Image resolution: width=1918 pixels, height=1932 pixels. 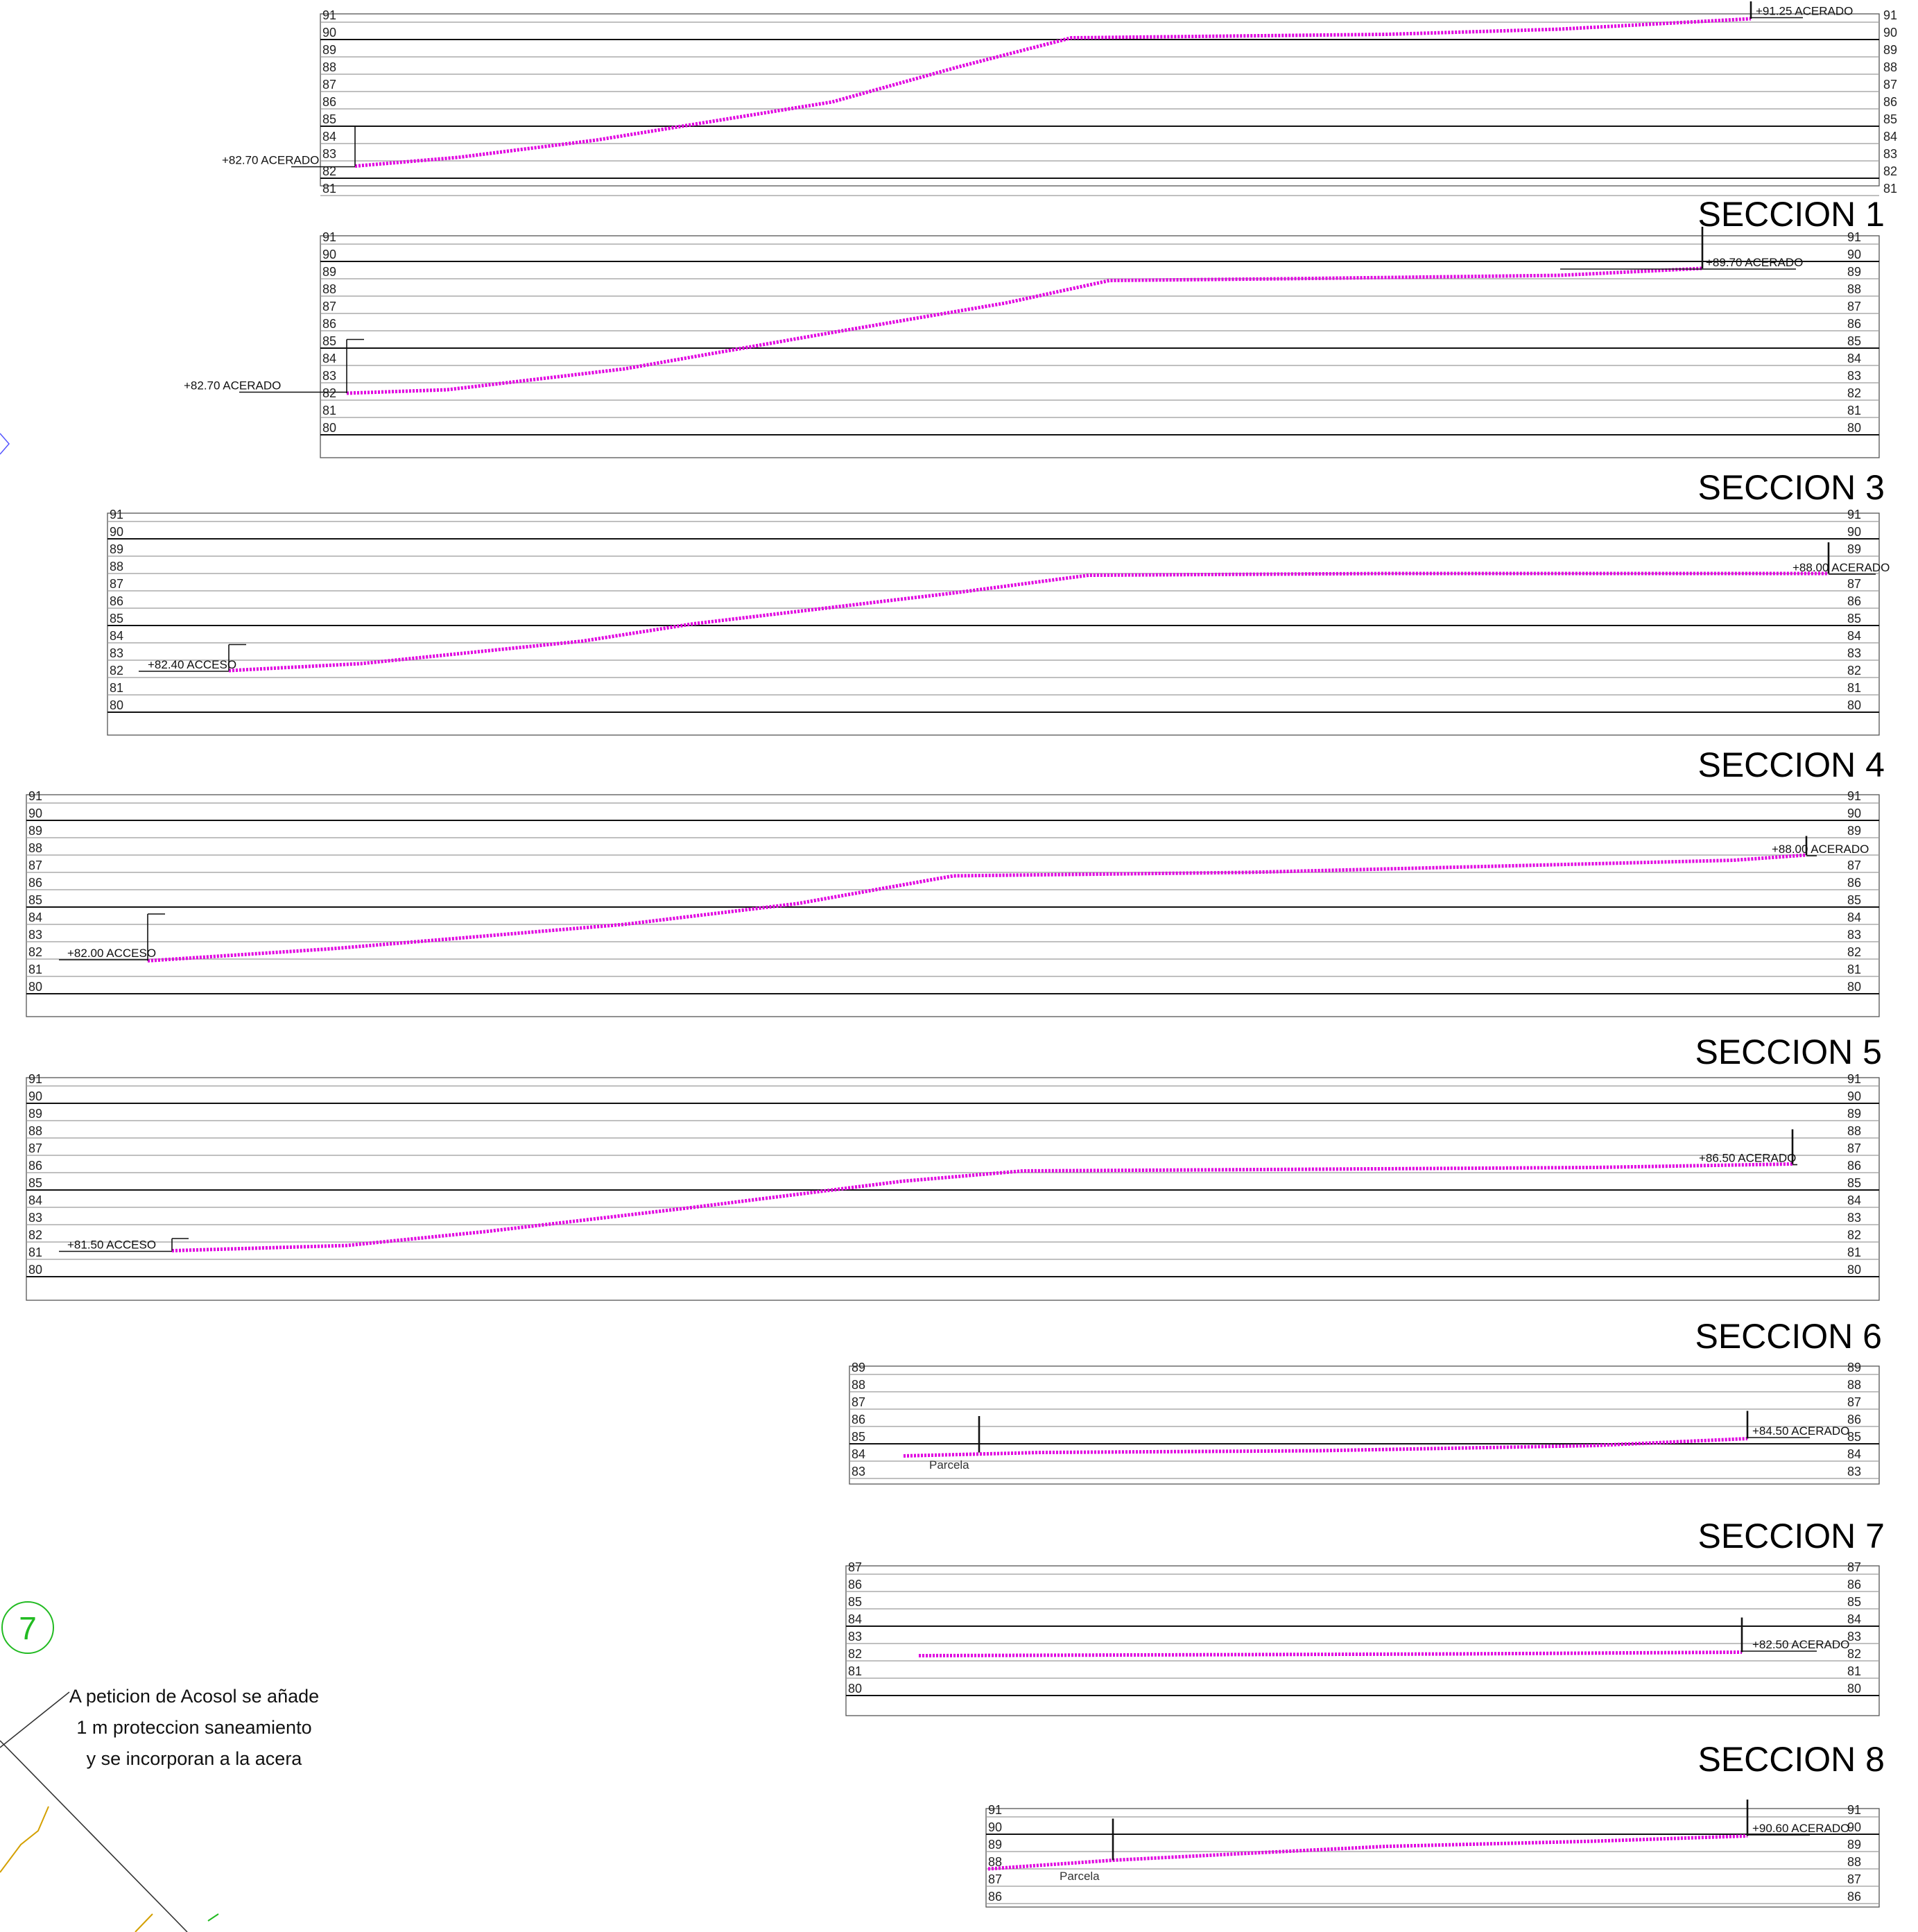 I want to click on elevation-callout: +90.60 ACERADO, so click(x=1800, y=1828).